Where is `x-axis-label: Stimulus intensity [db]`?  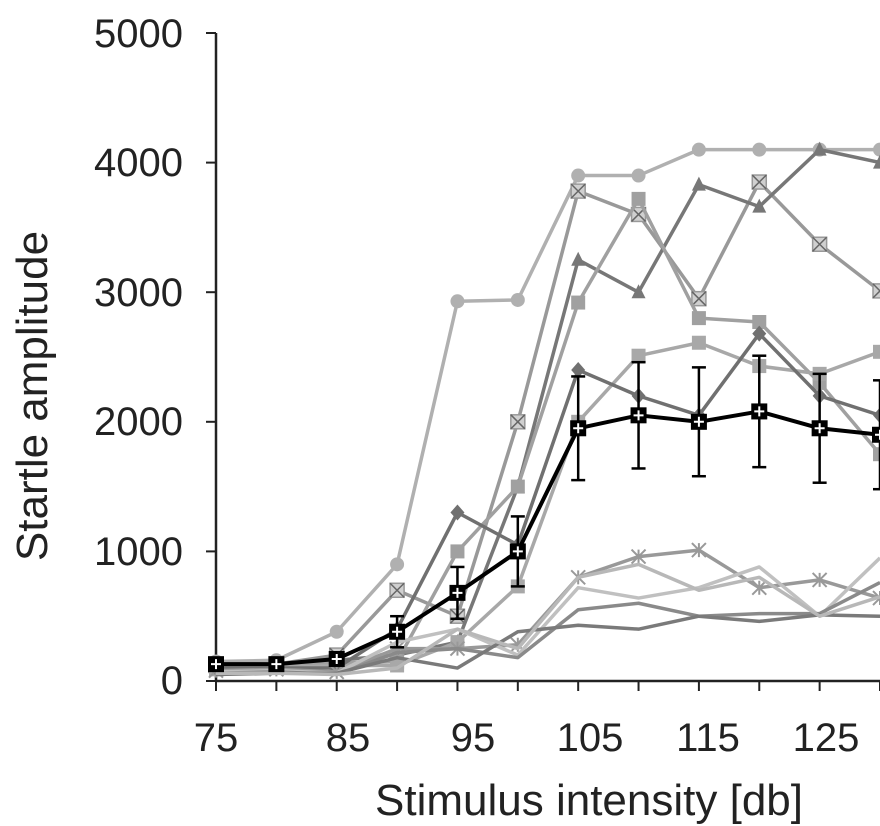
x-axis-label: Stimulus intensity [db] is located at coordinates (589, 800).